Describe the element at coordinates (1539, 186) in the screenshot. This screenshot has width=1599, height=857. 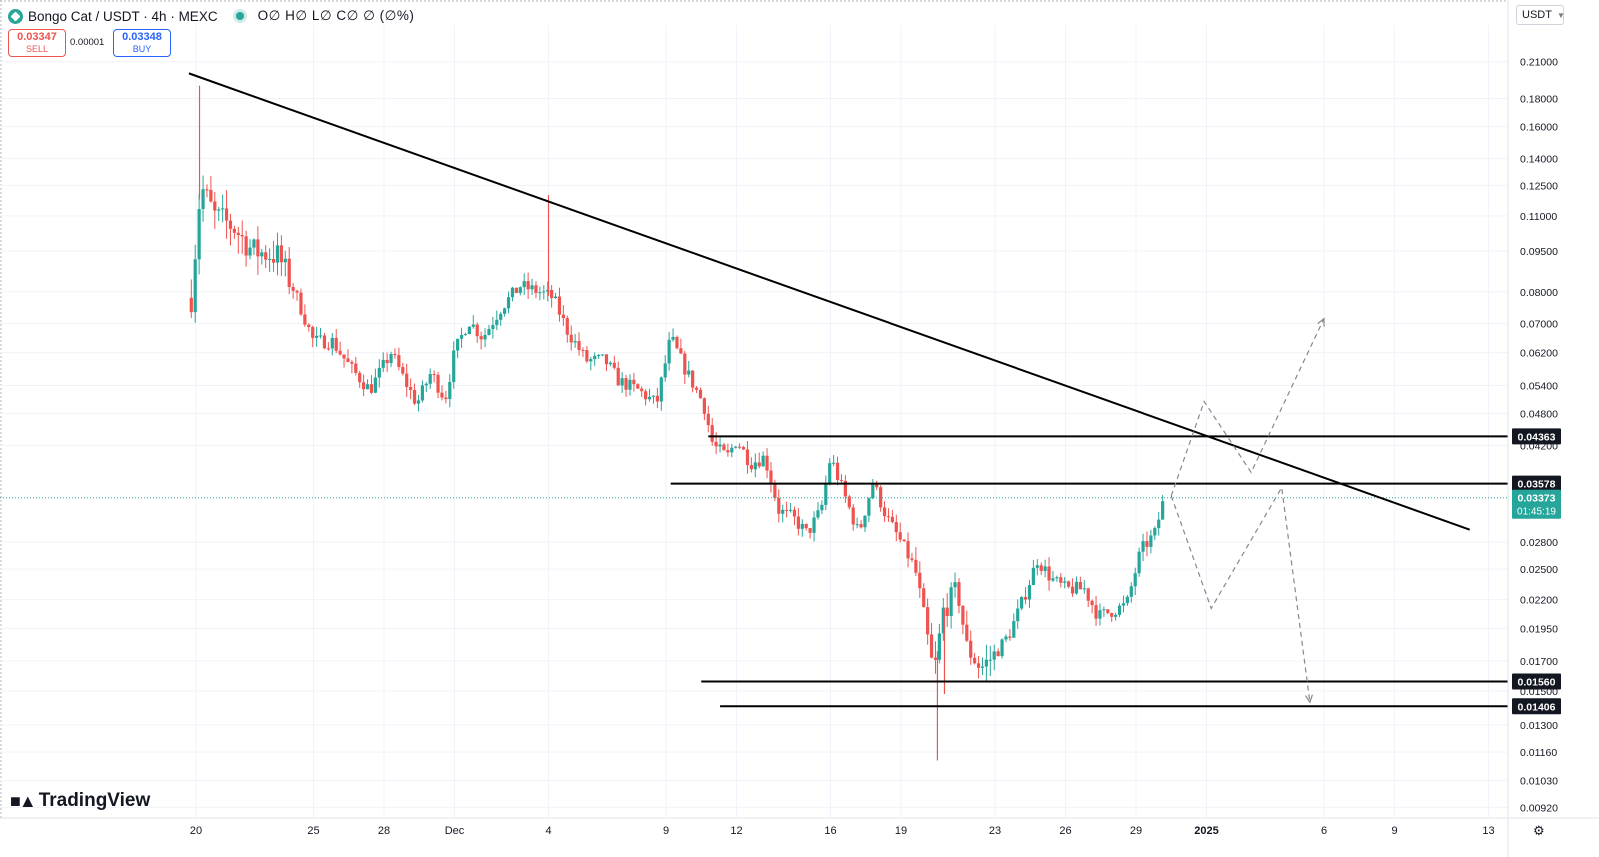
I see `y-tick-label: 0.12500` at that location.